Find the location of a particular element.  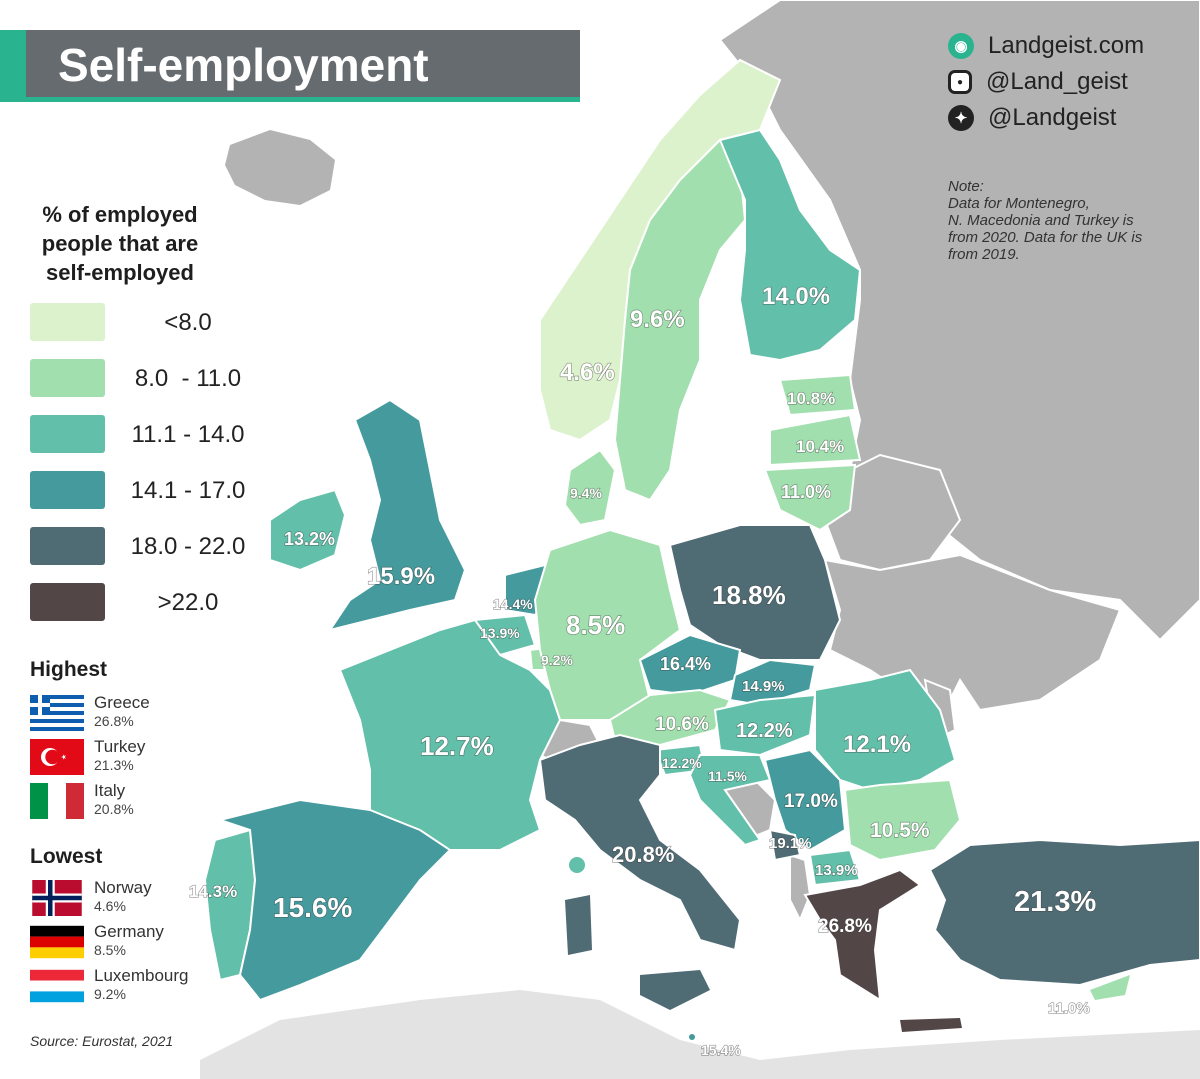

rank-value: 8.5% is located at coordinates (110, 950).